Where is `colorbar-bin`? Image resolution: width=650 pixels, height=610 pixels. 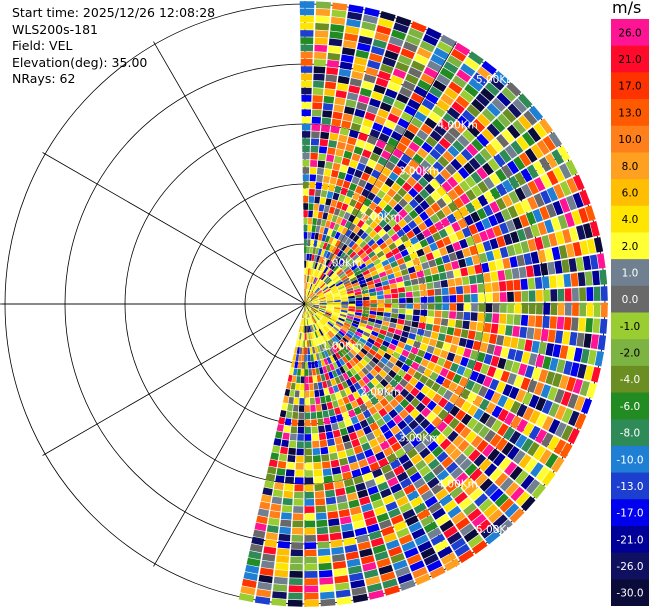 colorbar-bin is located at coordinates (630, 139).